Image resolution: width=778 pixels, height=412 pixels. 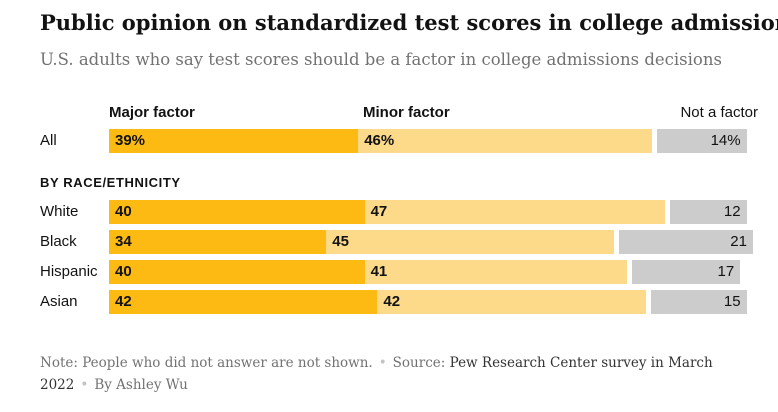 What do you see at coordinates (726, 271) in the screenshot?
I see `value-label-hispanic-not-a-factor: 17` at bounding box center [726, 271].